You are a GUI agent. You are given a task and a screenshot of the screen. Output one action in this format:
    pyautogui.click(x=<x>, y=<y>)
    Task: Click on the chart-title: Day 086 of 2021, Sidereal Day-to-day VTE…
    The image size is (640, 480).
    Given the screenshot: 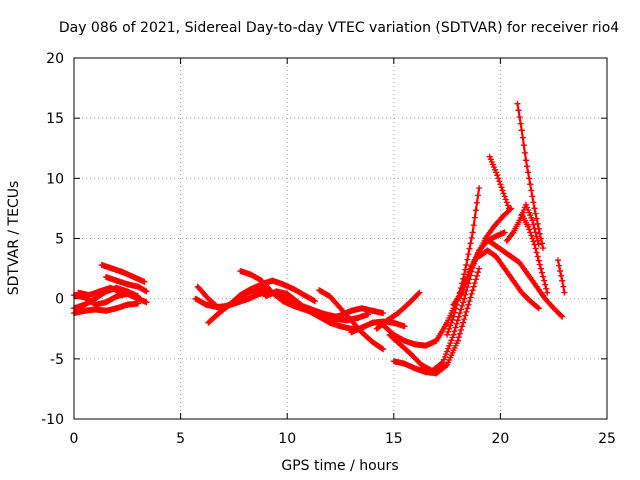 What is the action you would take?
    pyautogui.click(x=339, y=28)
    